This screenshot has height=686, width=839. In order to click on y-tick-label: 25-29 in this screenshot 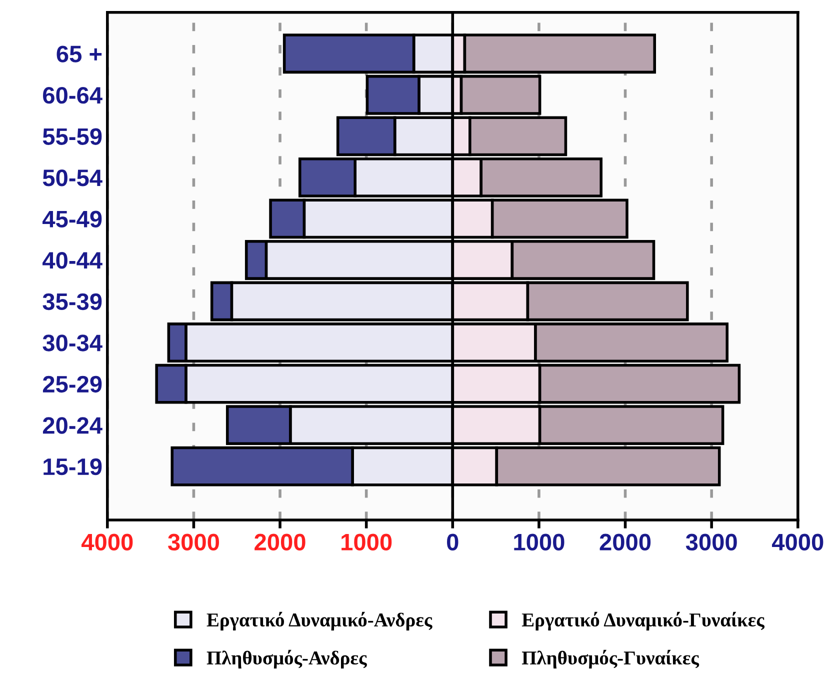, I will do `click(72, 384)`.